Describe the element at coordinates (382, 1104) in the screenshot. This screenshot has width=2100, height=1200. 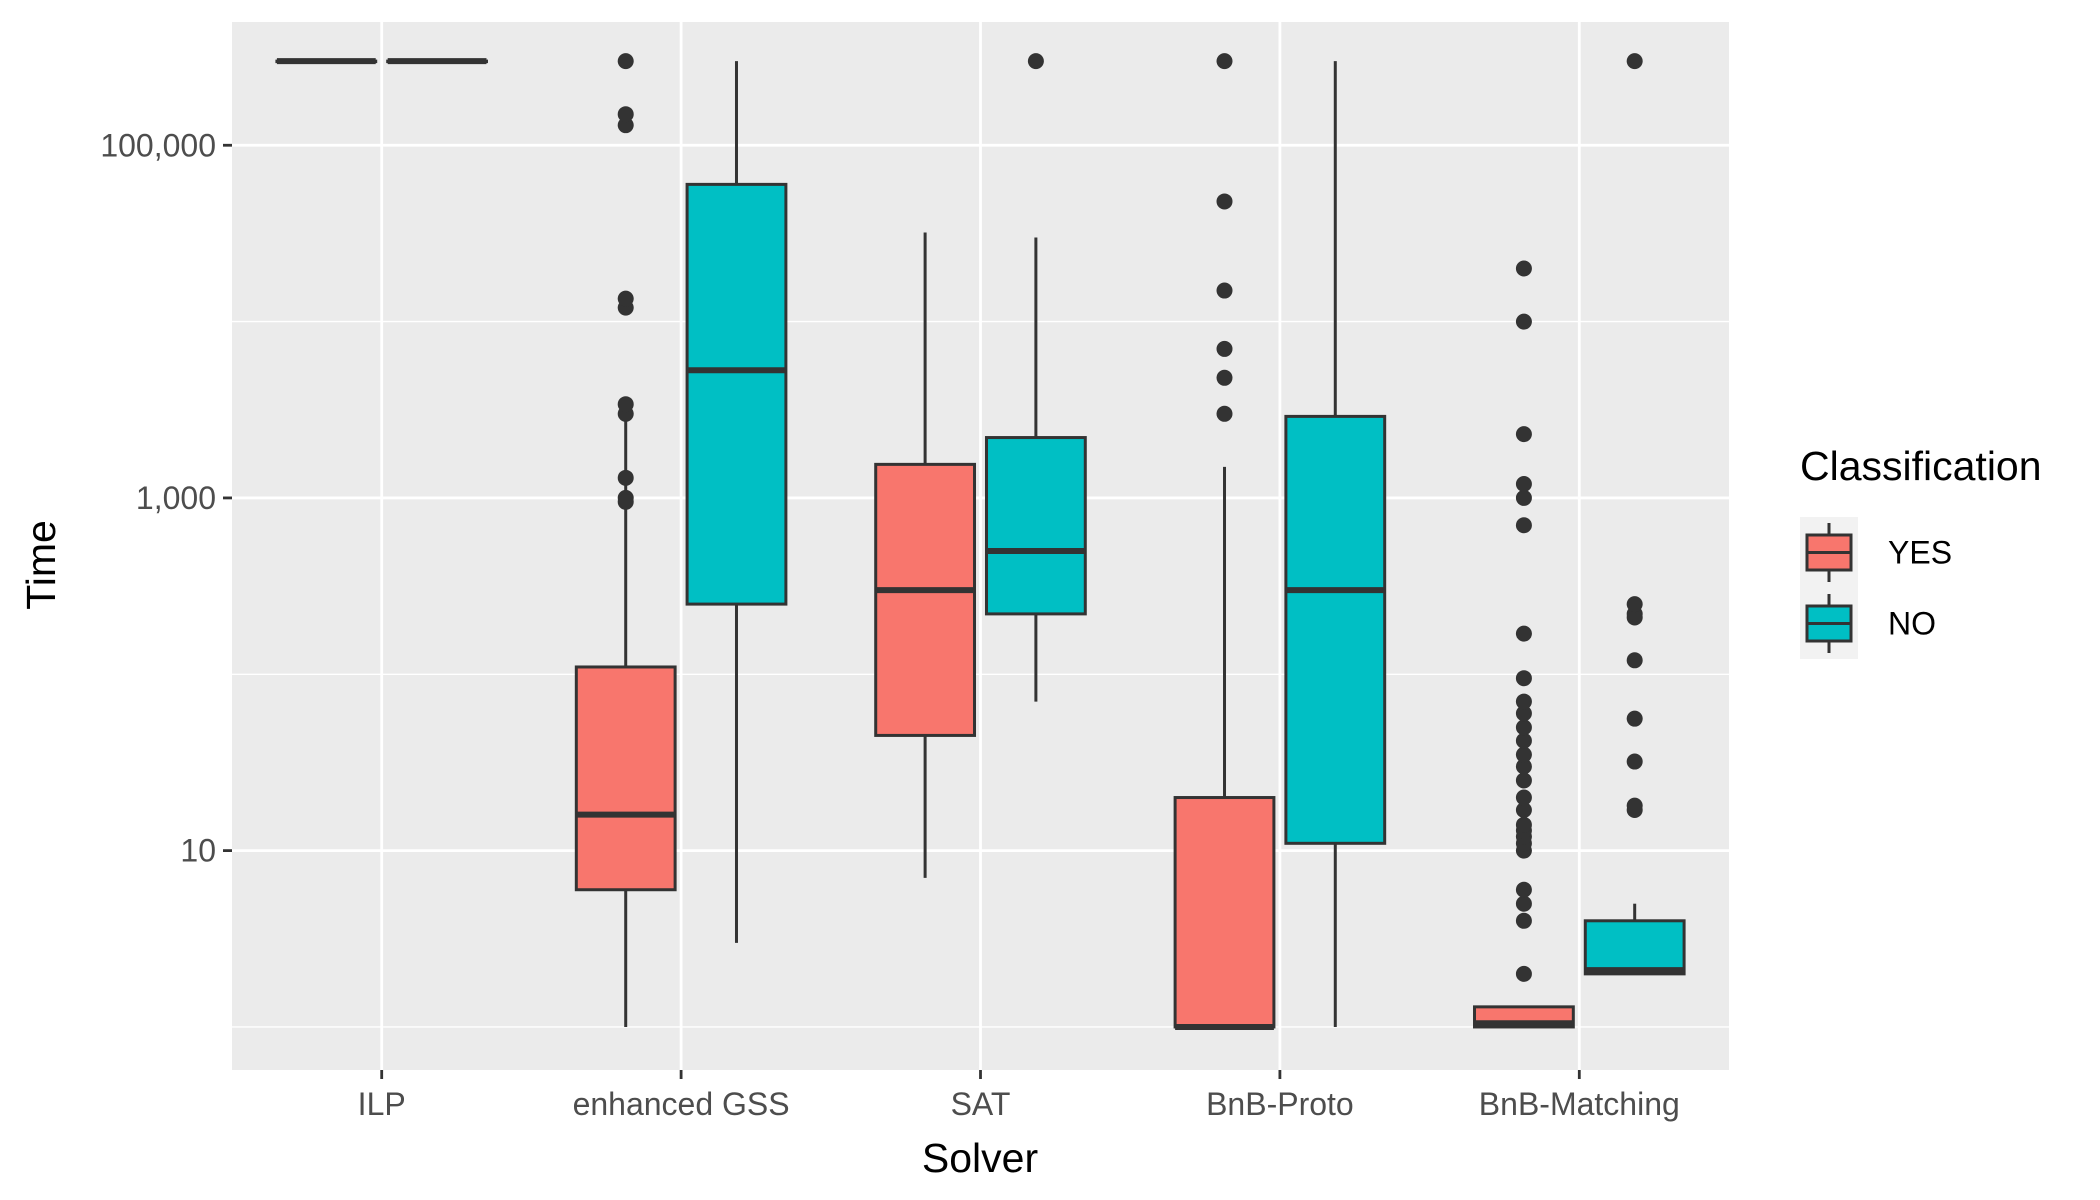
I see `x-tick-label: ILP` at that location.